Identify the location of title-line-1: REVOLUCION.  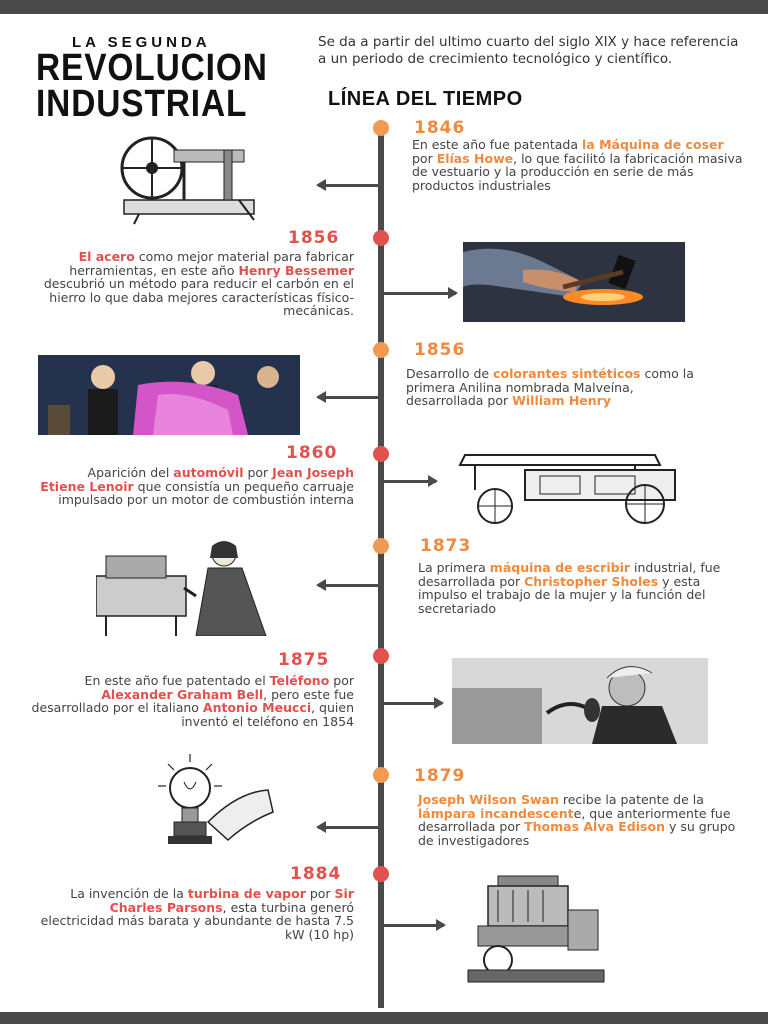
(152, 68).